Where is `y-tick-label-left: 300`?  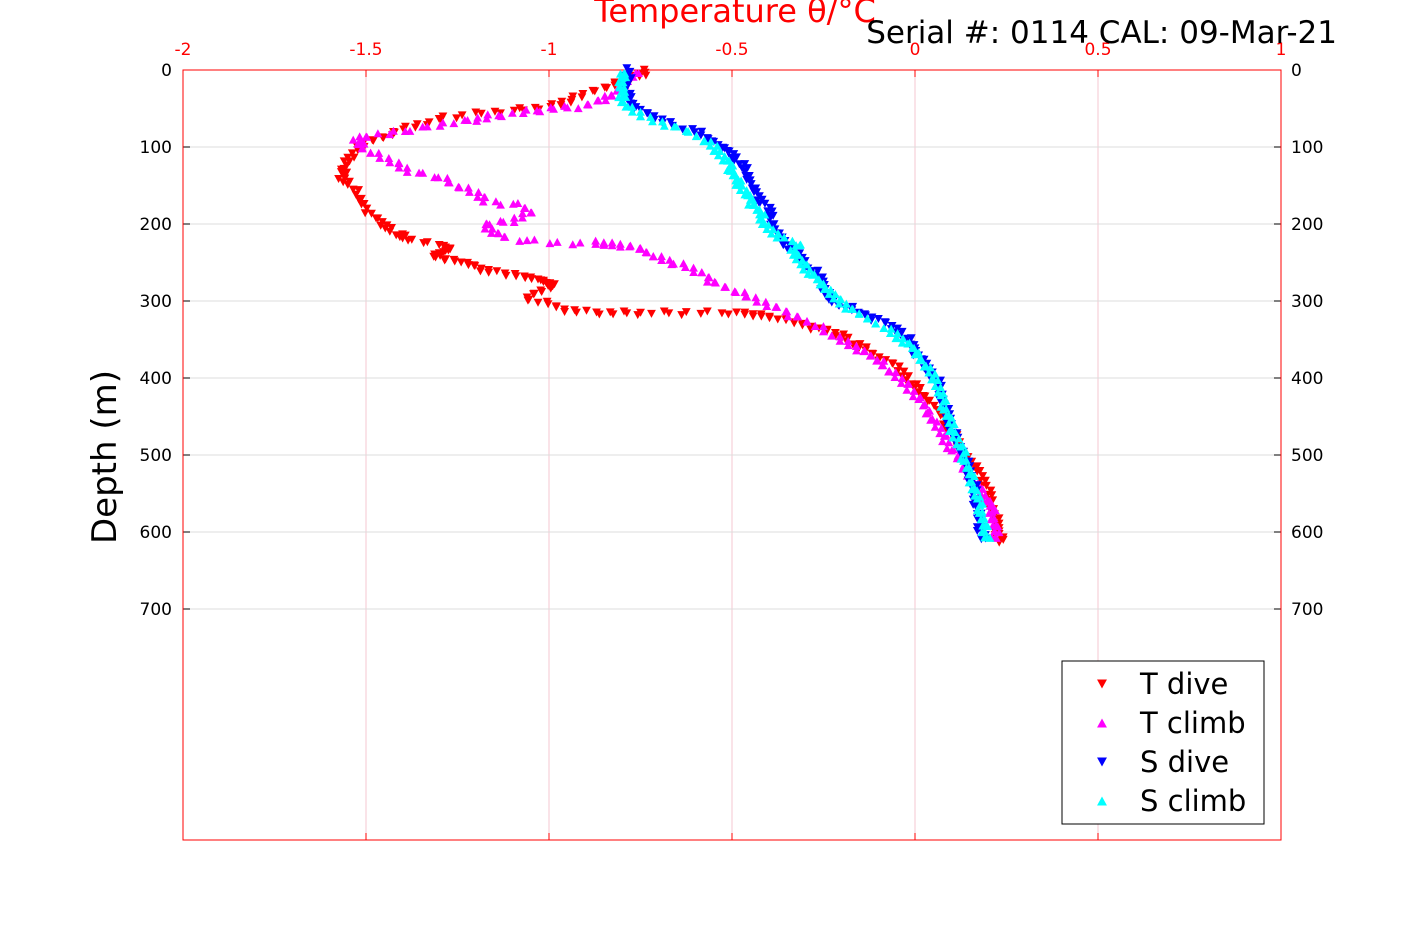 y-tick-label-left: 300 is located at coordinates (156, 302).